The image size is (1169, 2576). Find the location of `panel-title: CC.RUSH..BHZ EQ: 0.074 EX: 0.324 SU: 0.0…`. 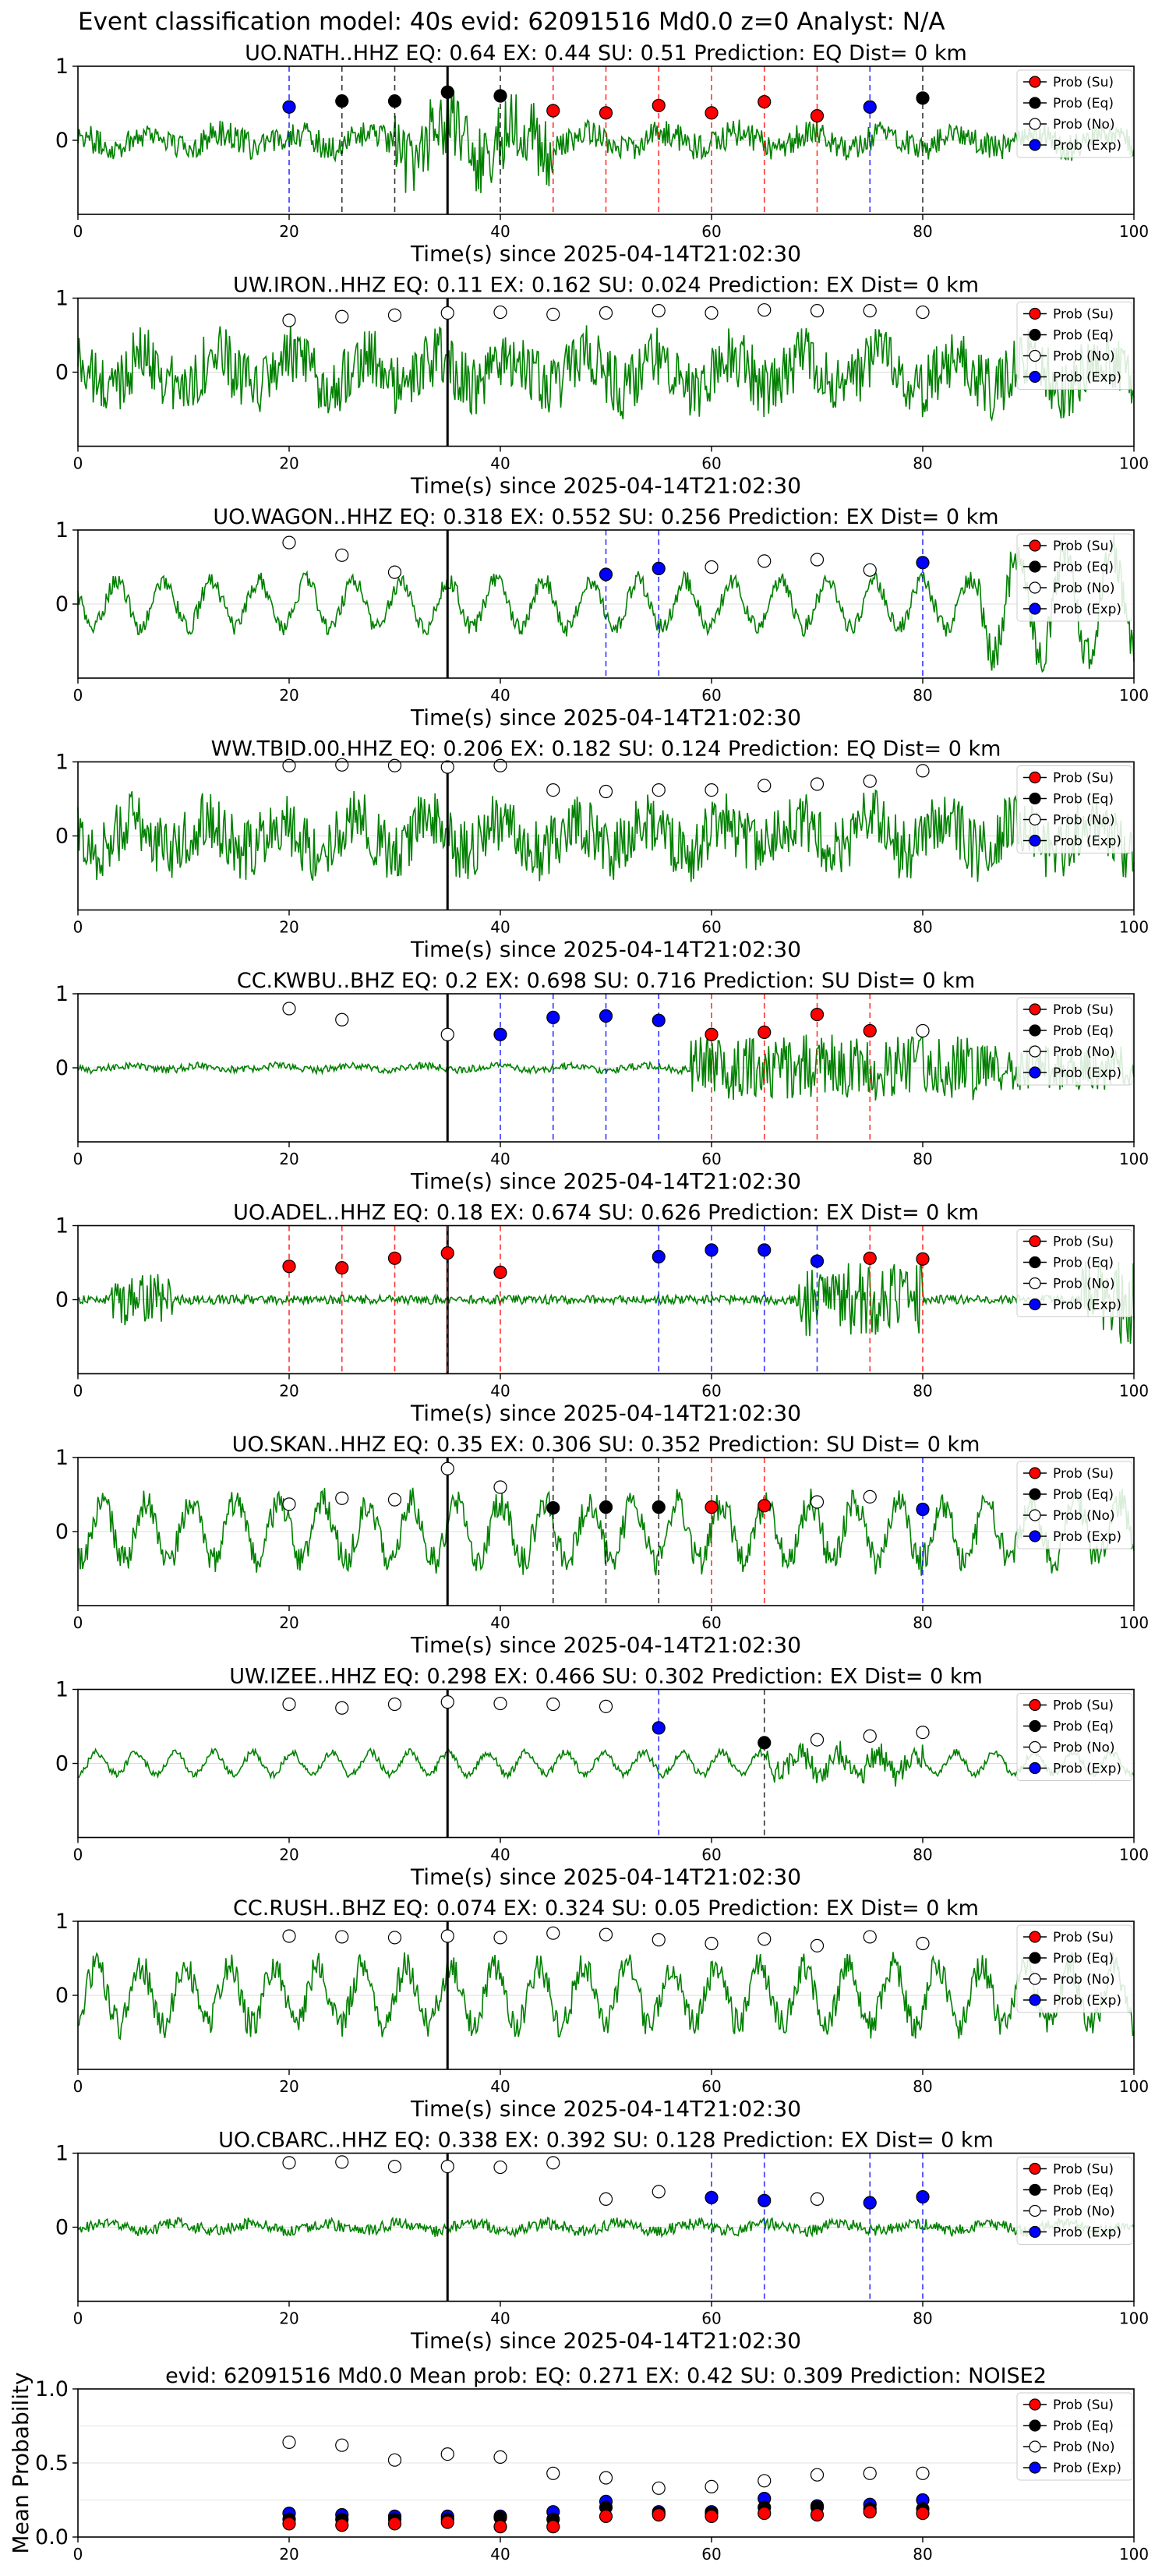

panel-title: CC.RUSH..BHZ EQ: 0.074 EX: 0.324 SU: 0.0… is located at coordinates (606, 1908).